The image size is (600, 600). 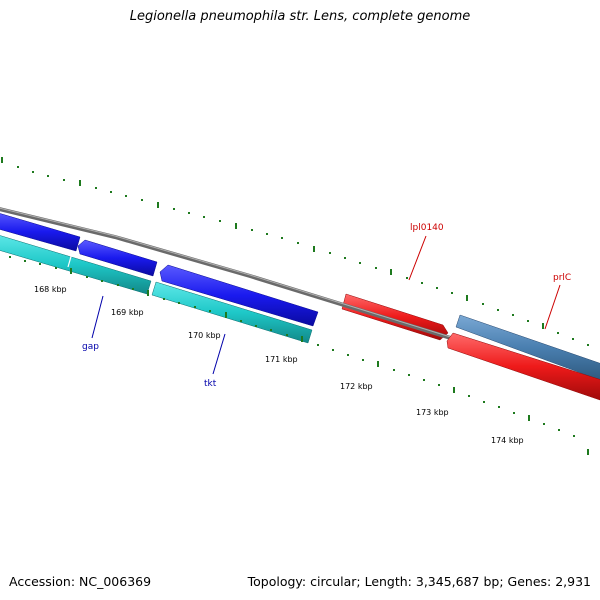 I want to click on scale-label-174: 174 kbp, so click(x=507, y=440).